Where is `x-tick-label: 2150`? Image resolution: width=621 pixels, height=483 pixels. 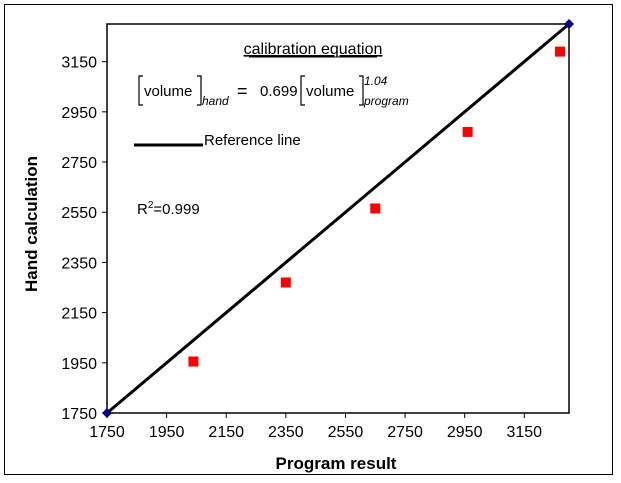 x-tick-label: 2150 is located at coordinates (226, 432).